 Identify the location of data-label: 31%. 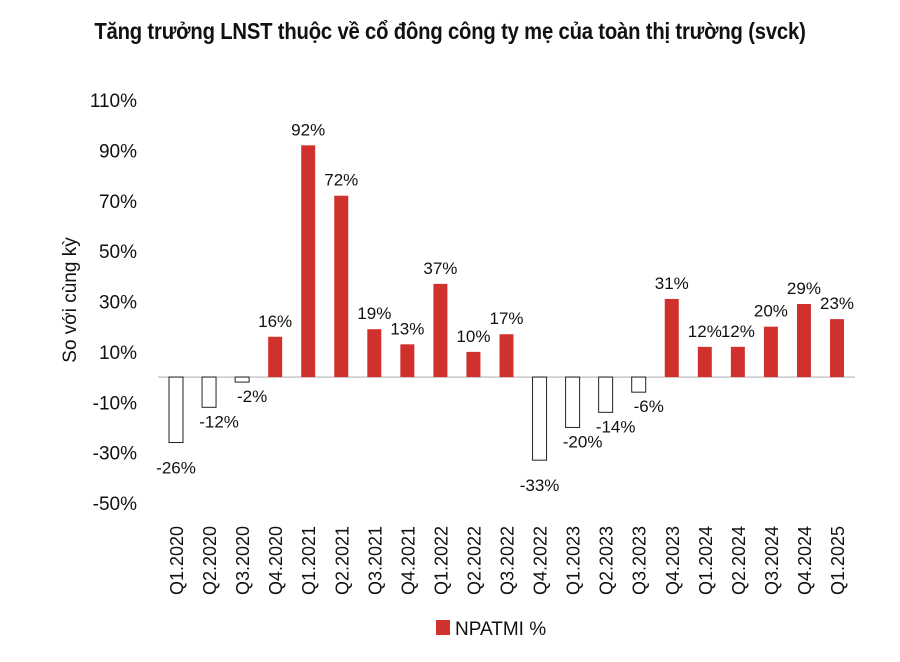
(672, 283).